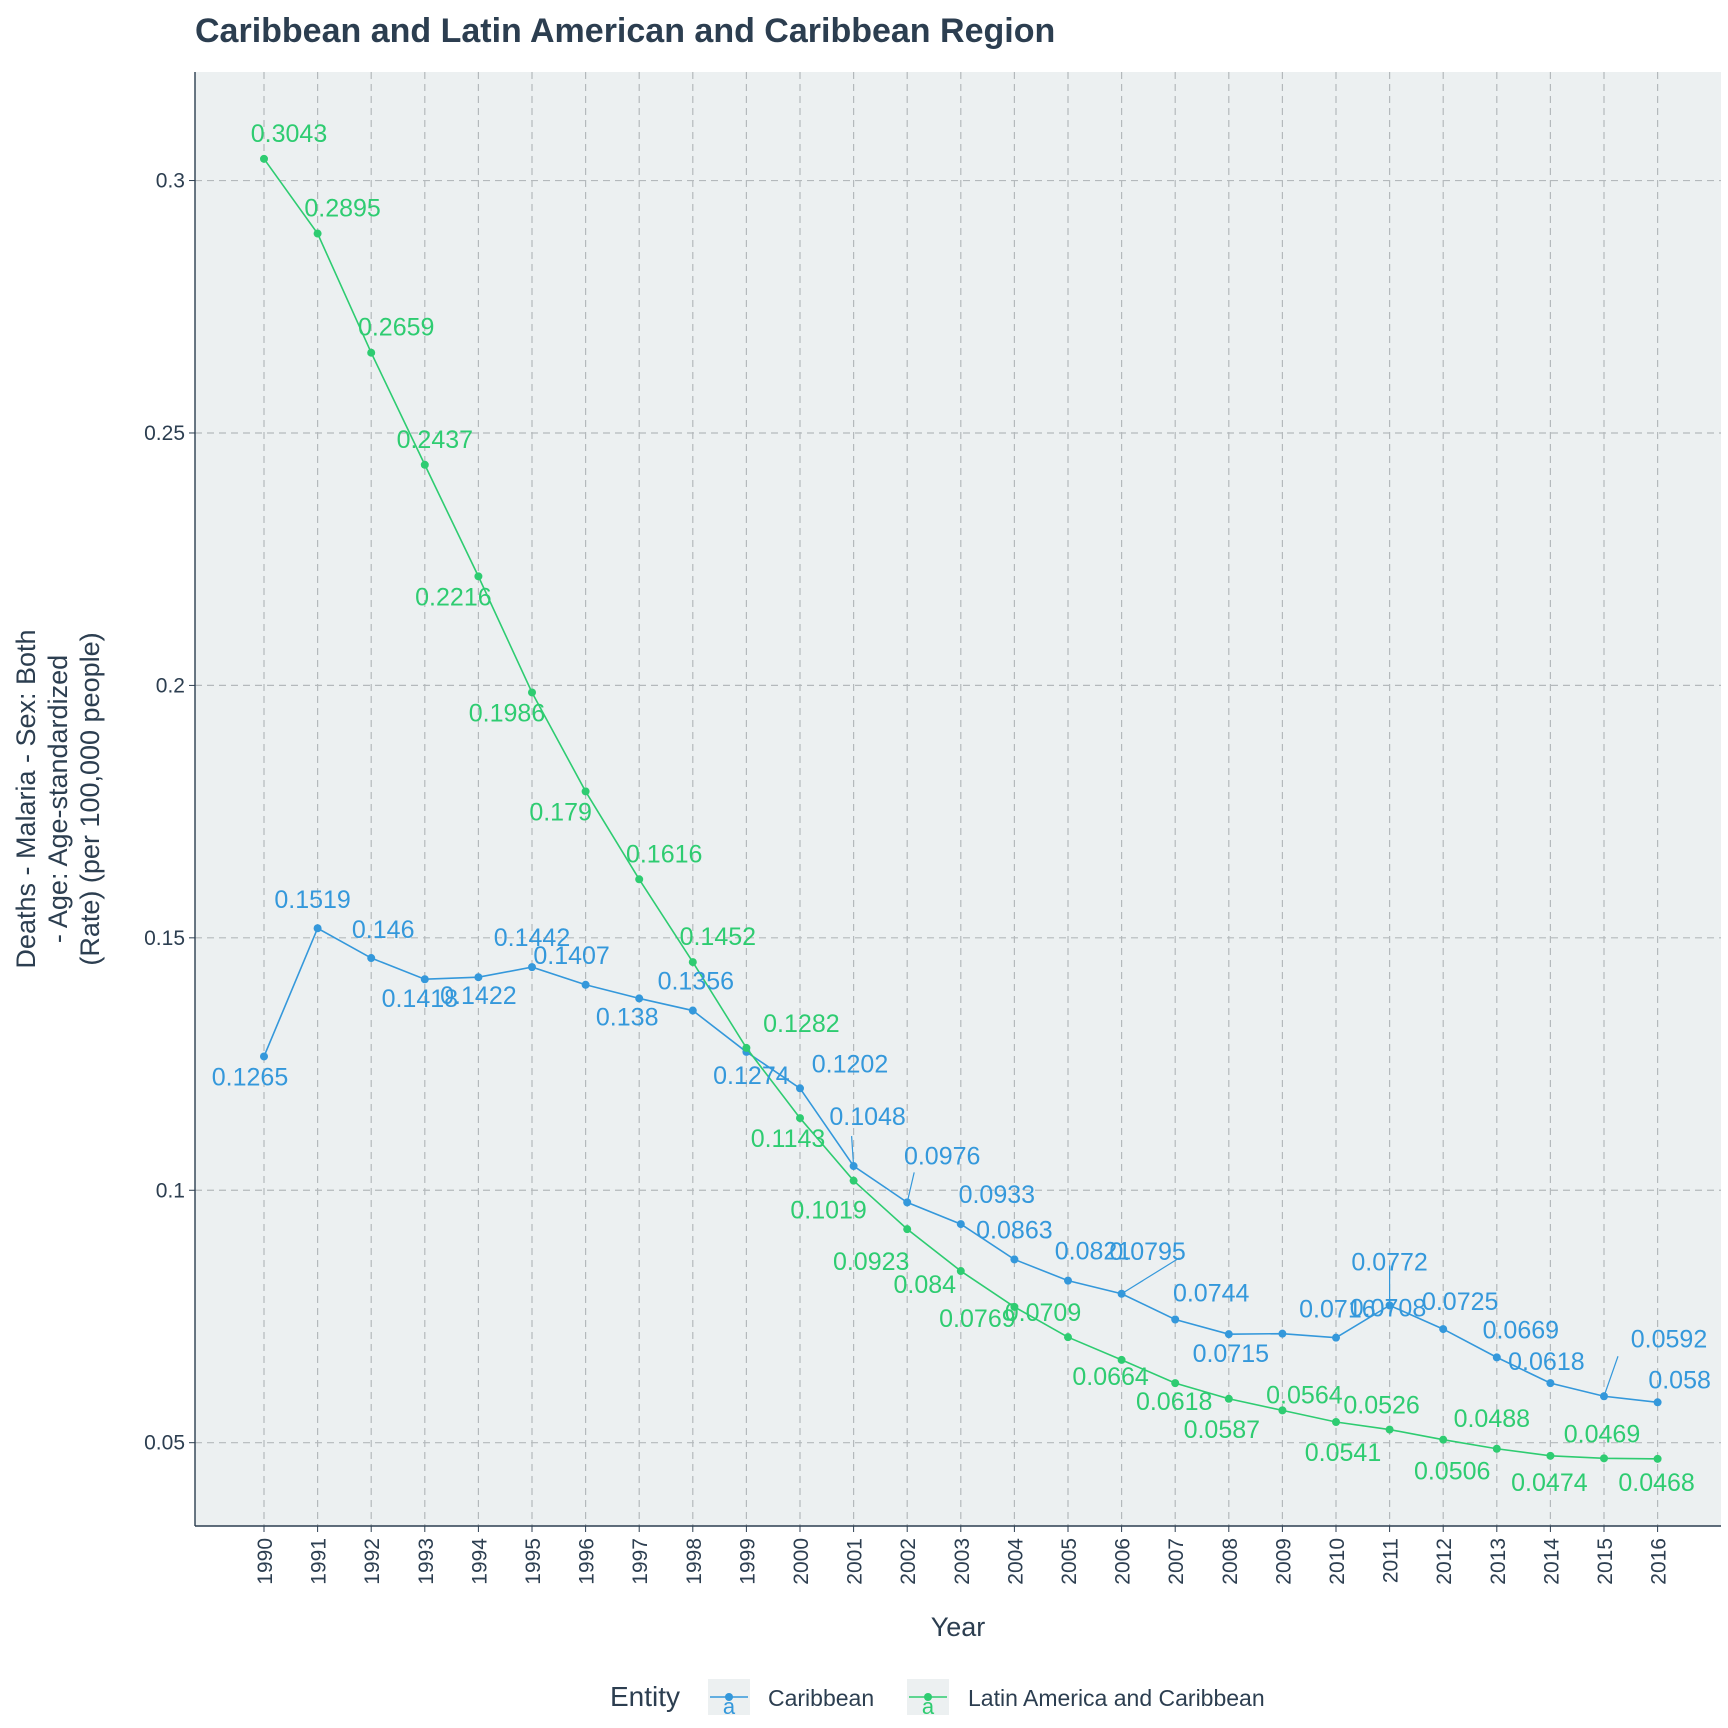 The height and width of the screenshot is (1728, 1728). I want to click on data-label: 0.1422, so click(478, 996).